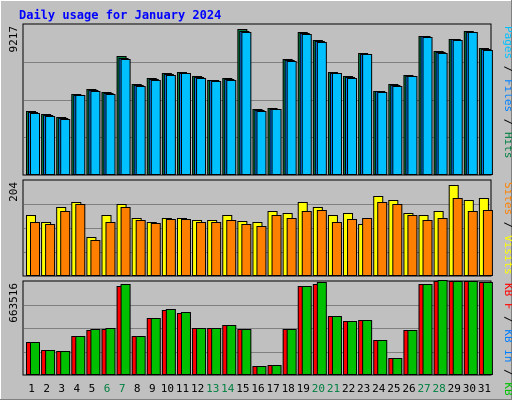  Describe the element at coordinates (152, 388) in the screenshot. I see `x-tick-label: 9` at that location.